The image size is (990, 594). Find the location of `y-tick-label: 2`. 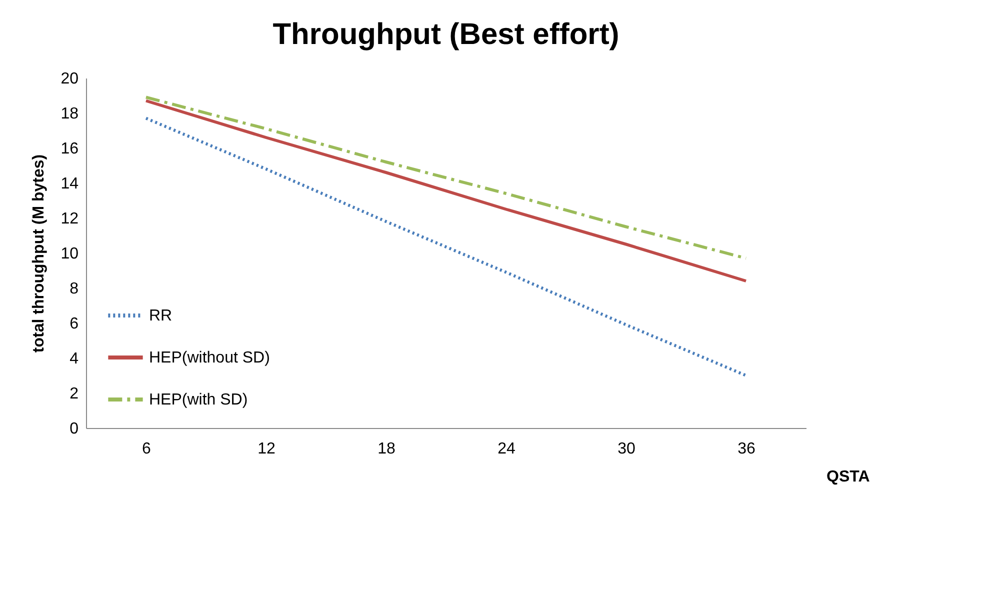

y-tick-label: 2 is located at coordinates (74, 394).